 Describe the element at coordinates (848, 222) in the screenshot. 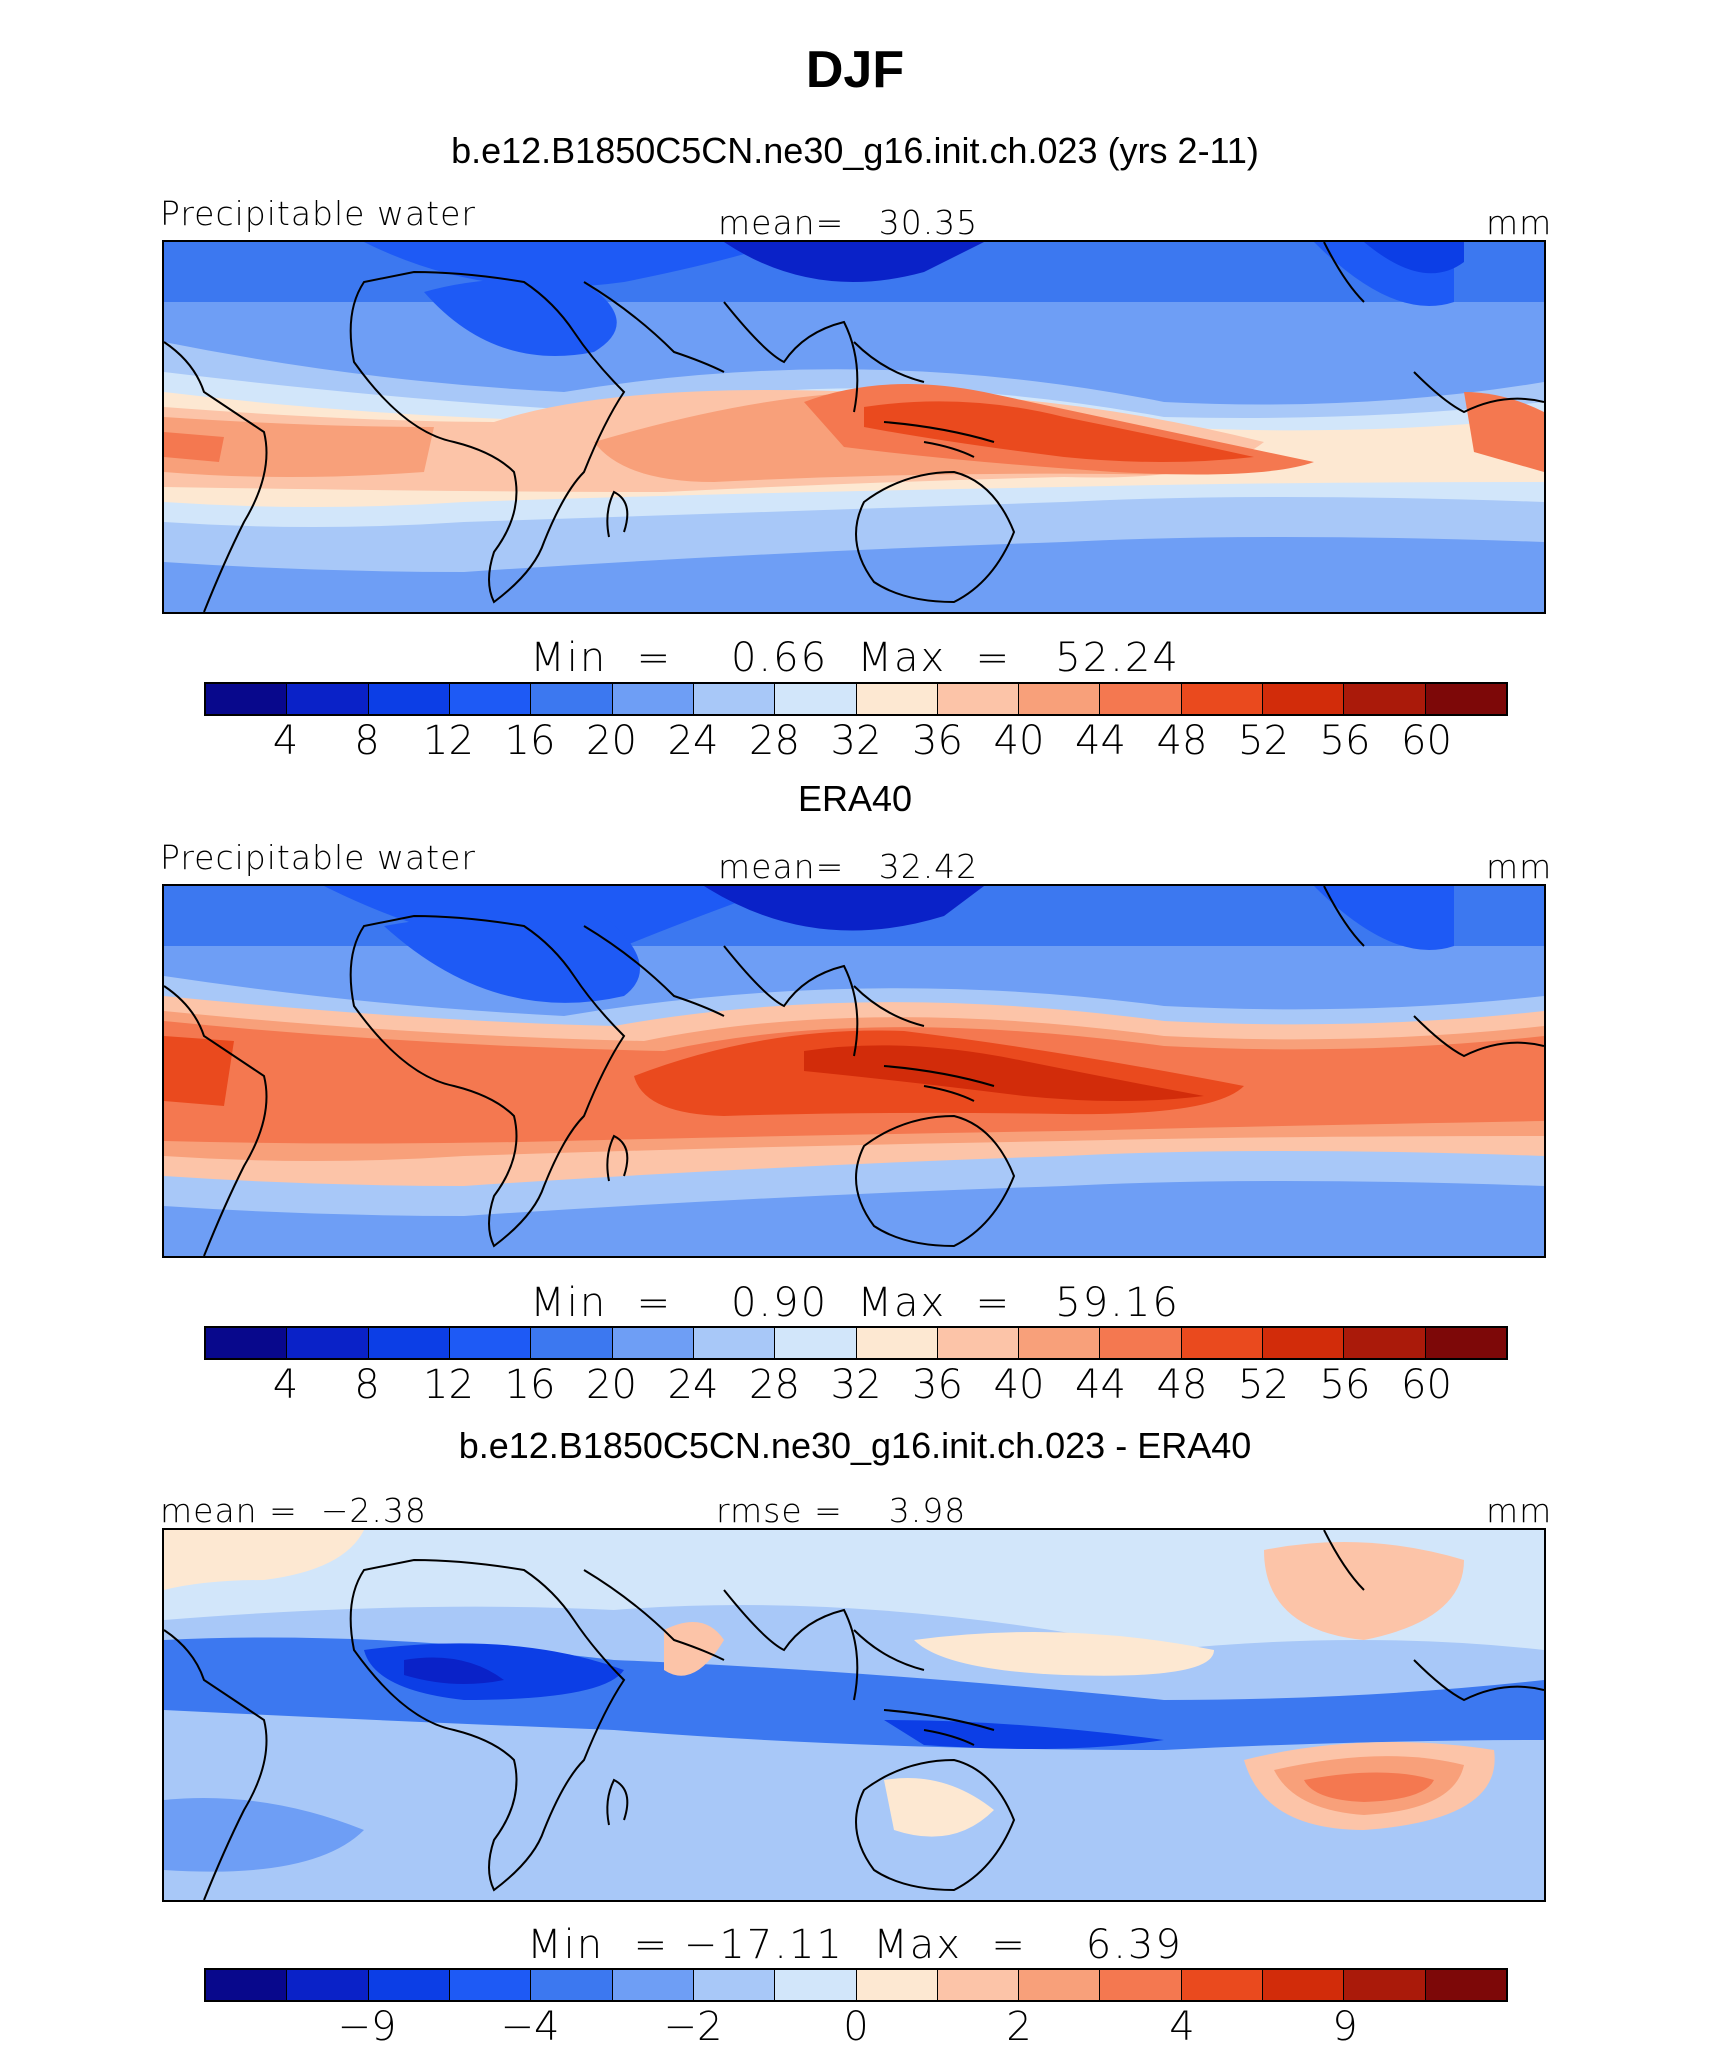

I see `mean-label: mean= 30.35` at that location.